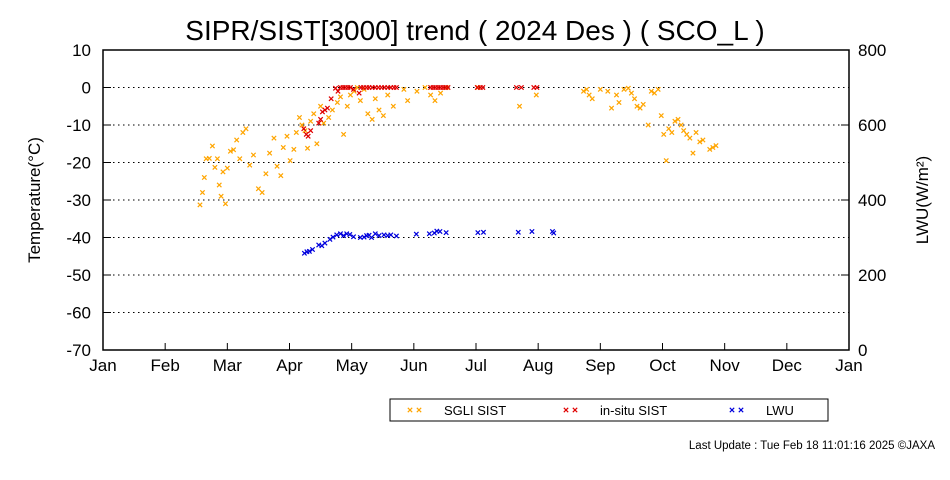  Describe the element at coordinates (81, 50) in the screenshot. I see `y-tick-label: 10` at that location.